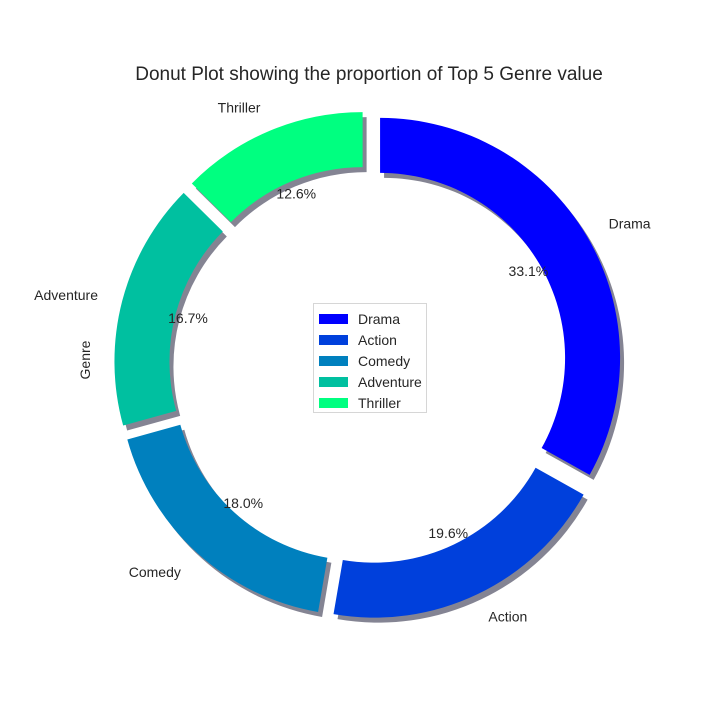 Image resolution: width=720 pixels, height=720 pixels. I want to click on legend-item-adventure: Adventure, so click(372, 381).